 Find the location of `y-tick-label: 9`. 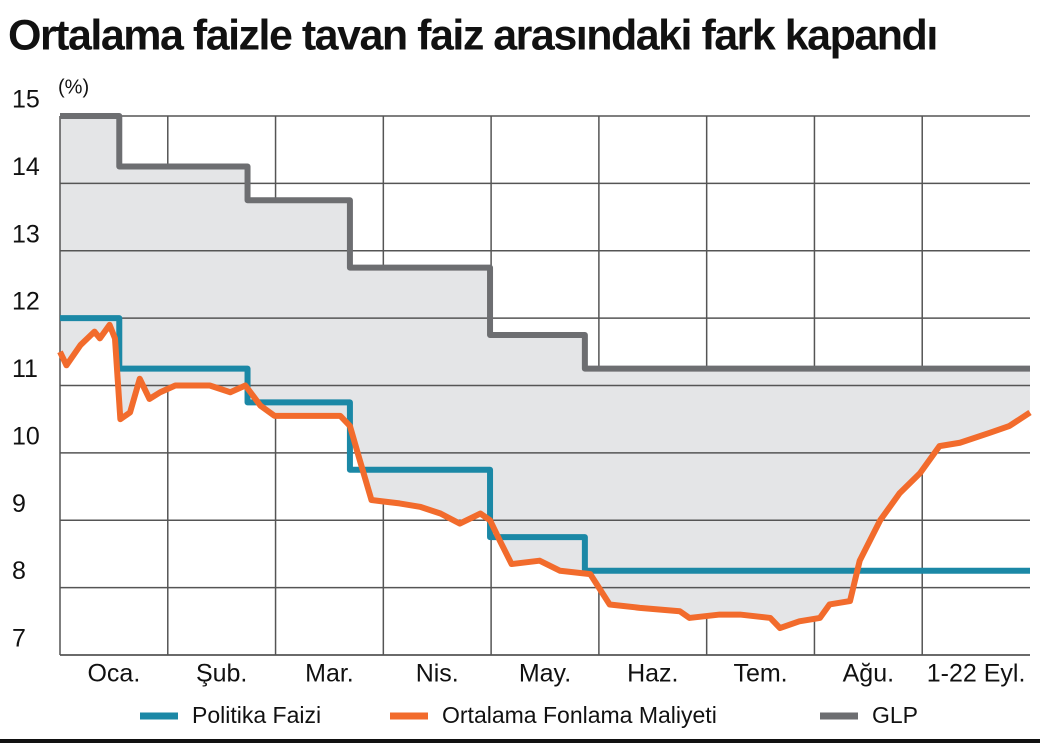

y-tick-label: 9 is located at coordinates (19, 504).